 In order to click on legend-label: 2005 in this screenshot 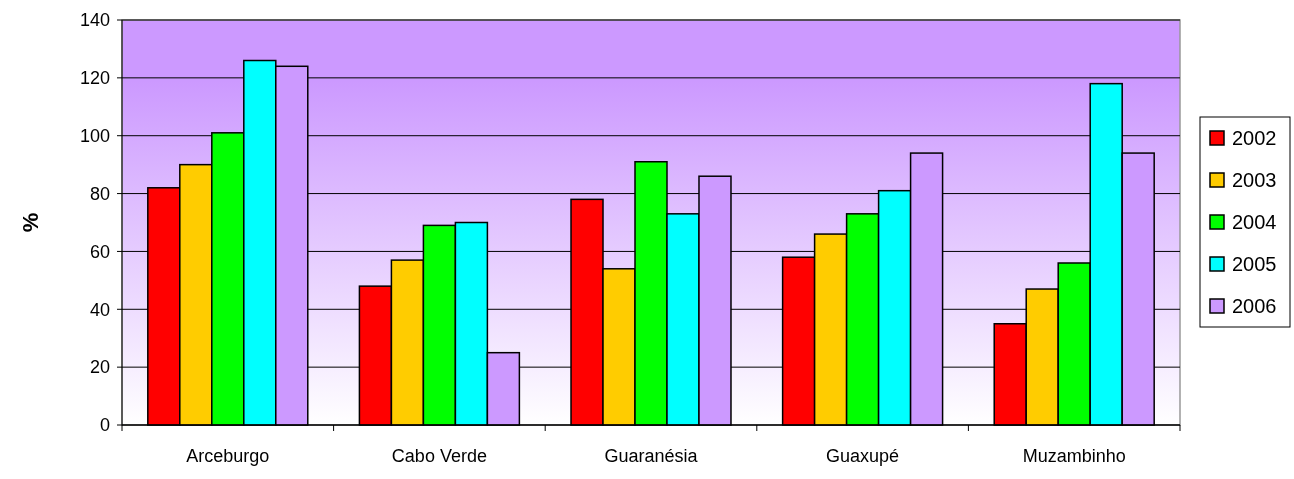, I will do `click(1254, 264)`.